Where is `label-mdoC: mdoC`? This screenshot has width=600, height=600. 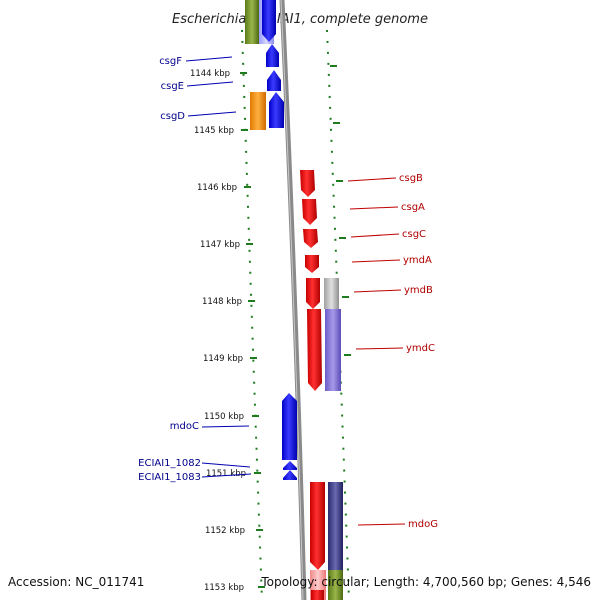
label-mdoC: mdoC is located at coordinates (184, 426).